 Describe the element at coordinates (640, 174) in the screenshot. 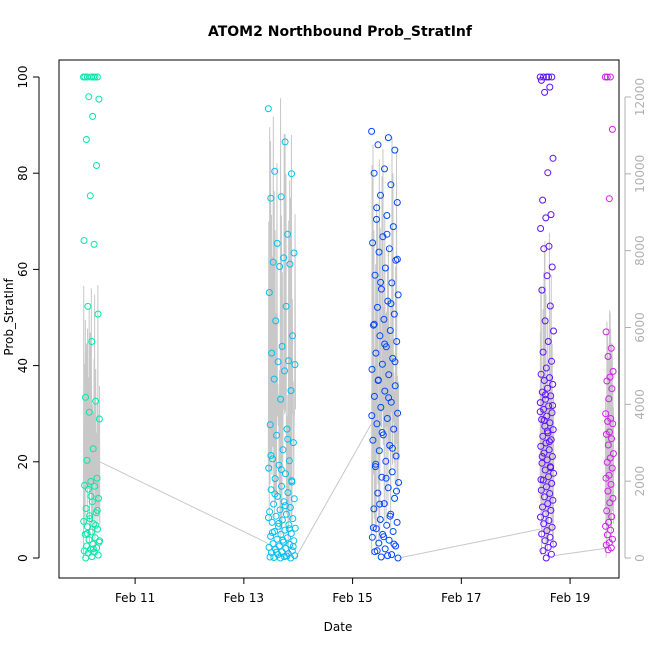

I see `y2-tick-label-6: 10000` at that location.